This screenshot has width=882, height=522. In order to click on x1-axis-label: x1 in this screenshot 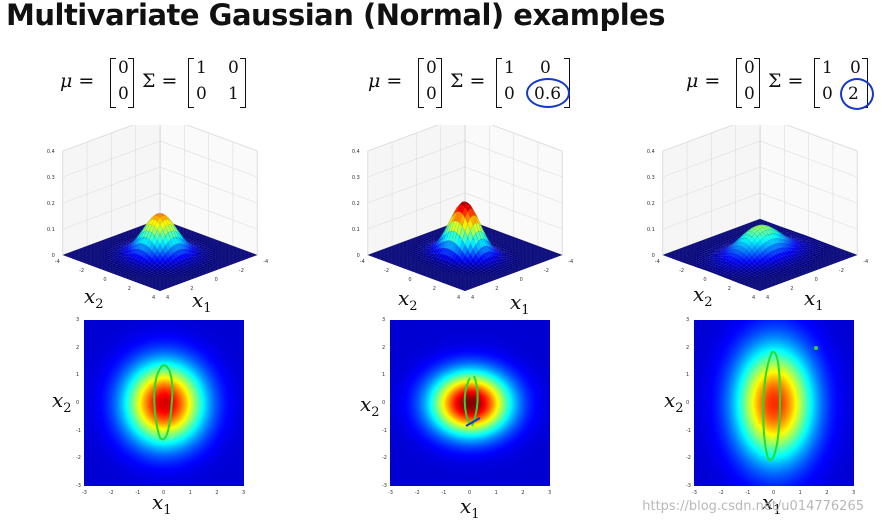, I will do `click(470, 508)`.